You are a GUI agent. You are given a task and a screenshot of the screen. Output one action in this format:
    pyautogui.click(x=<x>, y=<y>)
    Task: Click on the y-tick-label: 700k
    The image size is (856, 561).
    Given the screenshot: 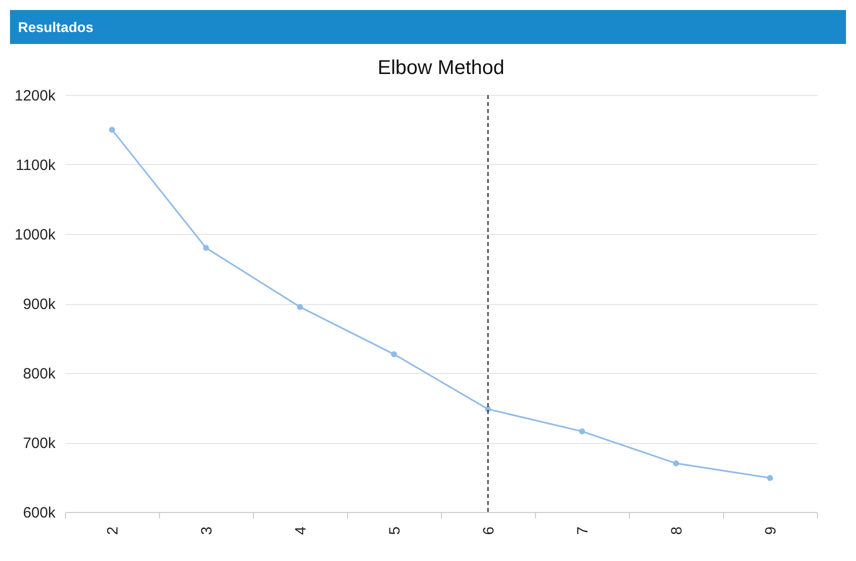 What is the action you would take?
    pyautogui.click(x=39, y=443)
    